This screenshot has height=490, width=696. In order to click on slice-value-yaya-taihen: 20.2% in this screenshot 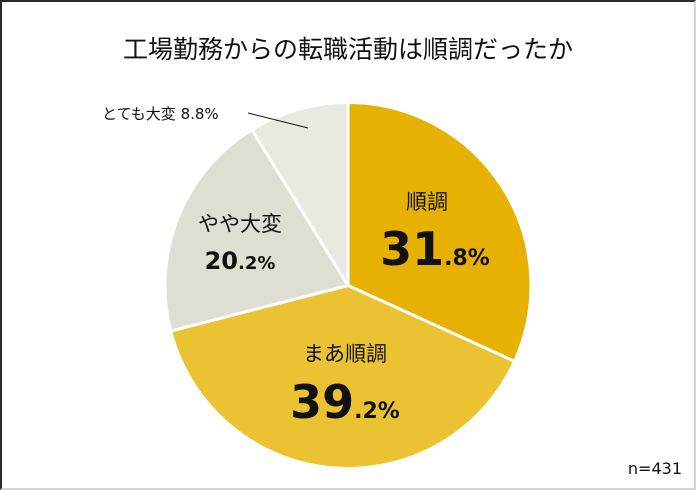, I will do `click(240, 261)`.